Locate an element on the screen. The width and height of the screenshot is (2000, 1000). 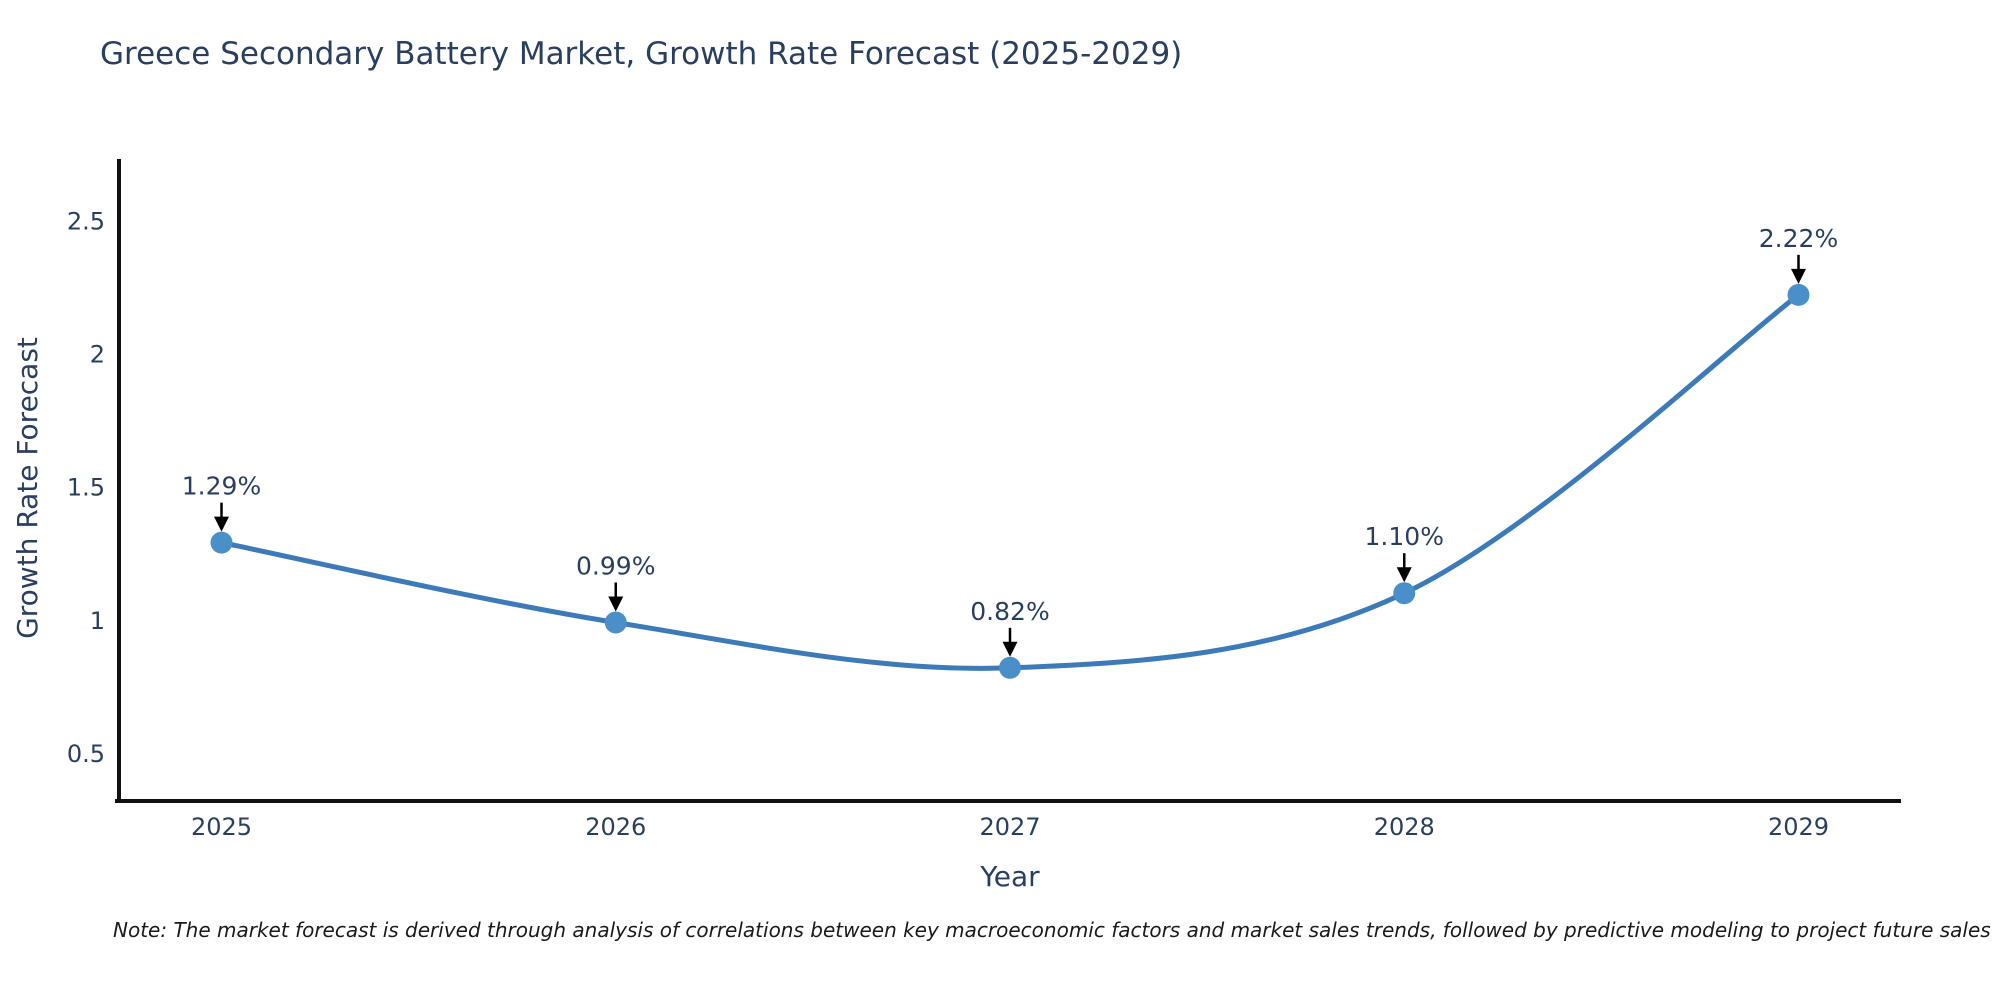
x-axis-title: Year is located at coordinates (1010, 876).